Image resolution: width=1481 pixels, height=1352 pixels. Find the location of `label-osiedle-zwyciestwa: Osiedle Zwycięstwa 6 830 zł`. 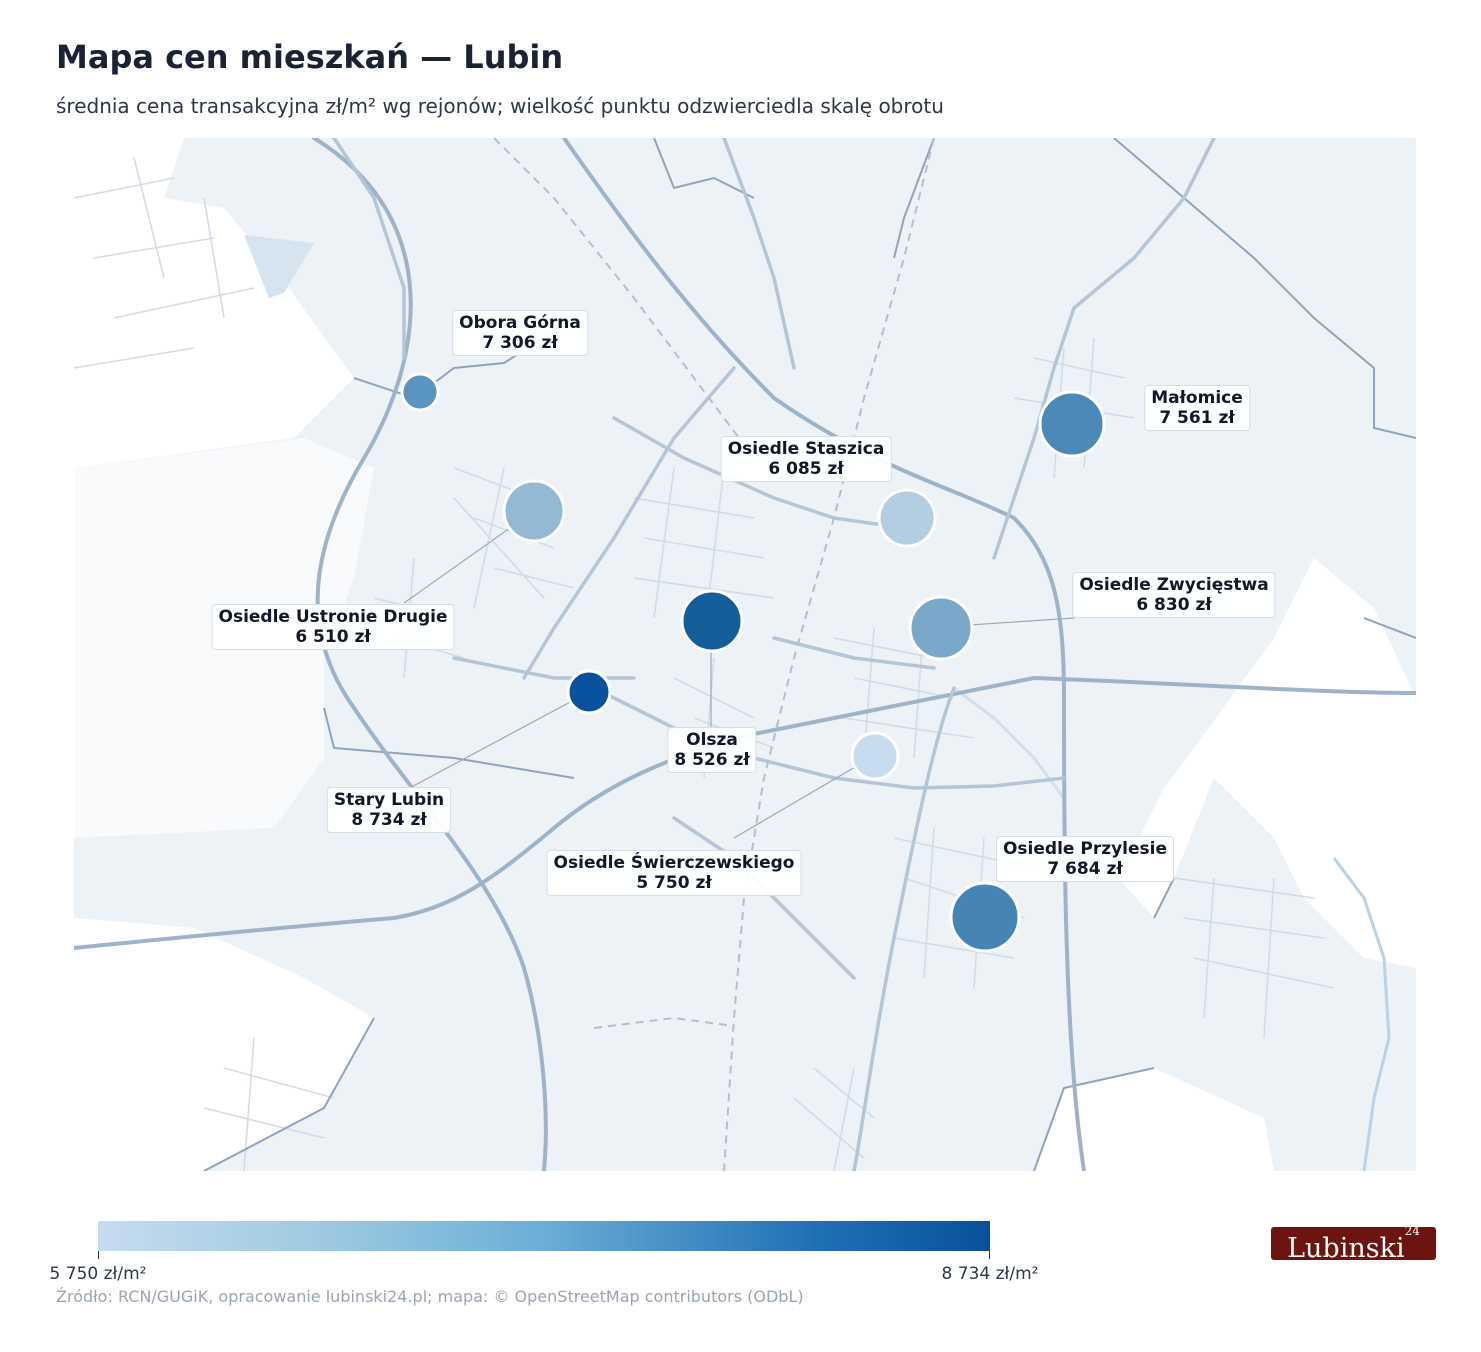

label-osiedle-zwyciestwa: Osiedle Zwycięstwa 6 830 zł is located at coordinates (1174, 595).